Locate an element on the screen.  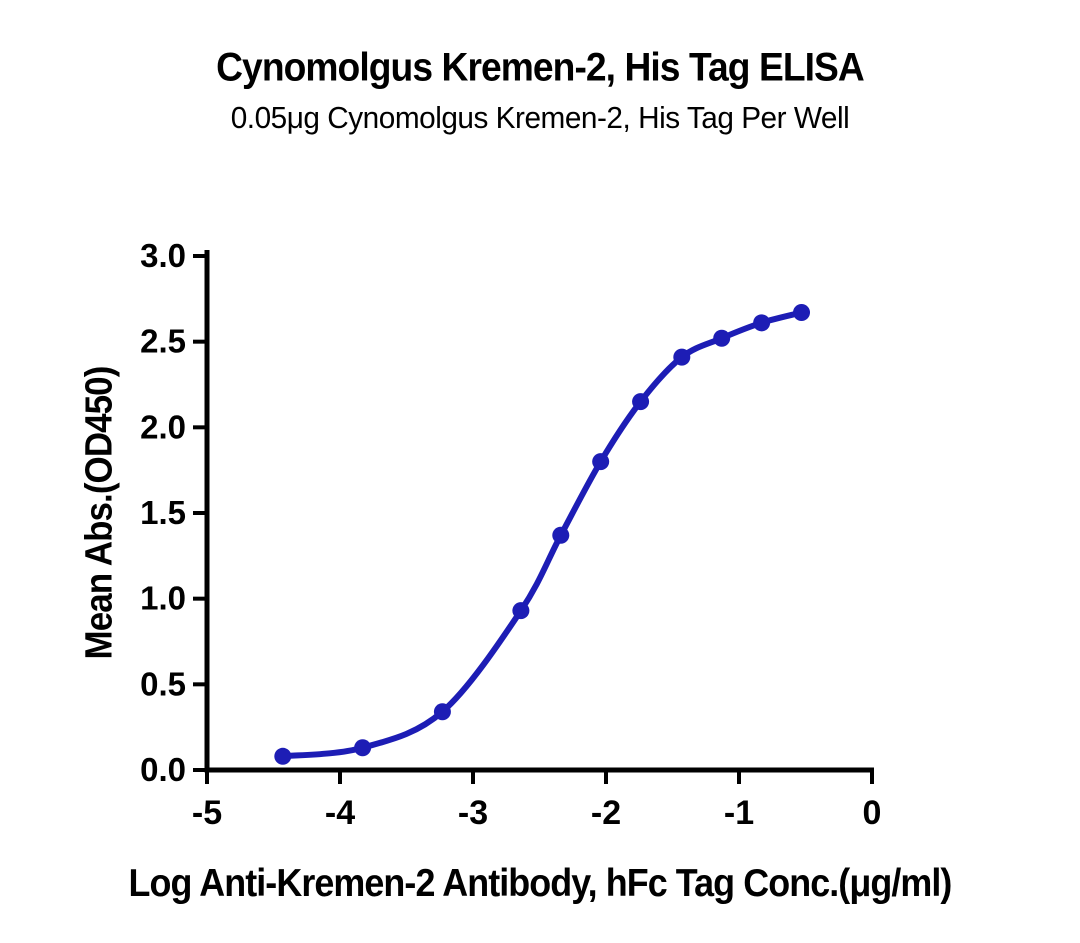
y-tick-label: 2.0 is located at coordinates (163, 426).